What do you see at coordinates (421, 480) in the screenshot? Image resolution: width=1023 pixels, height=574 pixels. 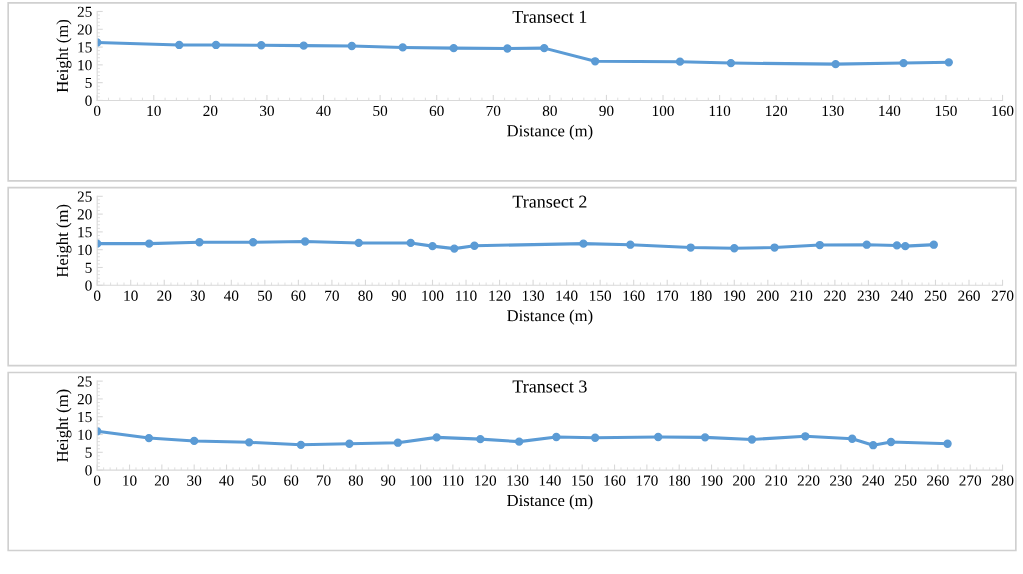 I see `x-tick-label: 100` at bounding box center [421, 480].